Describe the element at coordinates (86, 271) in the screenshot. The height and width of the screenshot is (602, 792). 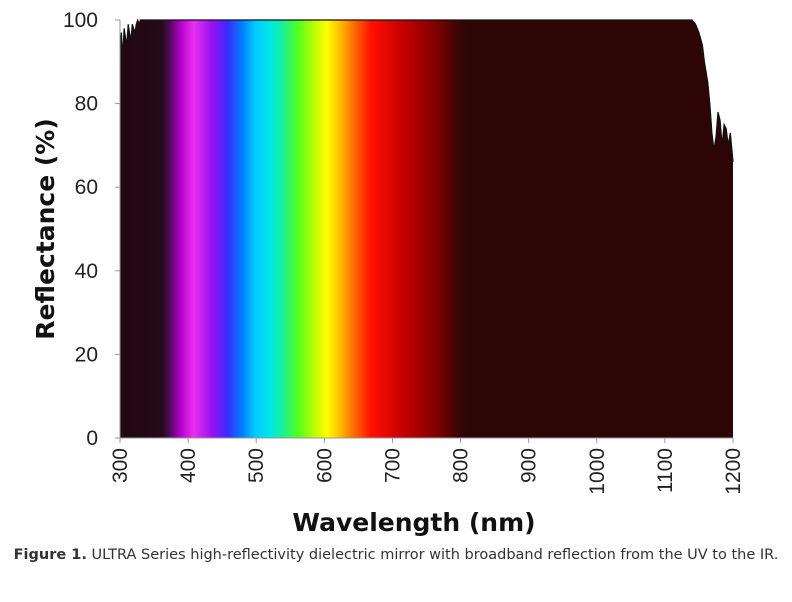
I see `y-tick-label: 40` at that location.